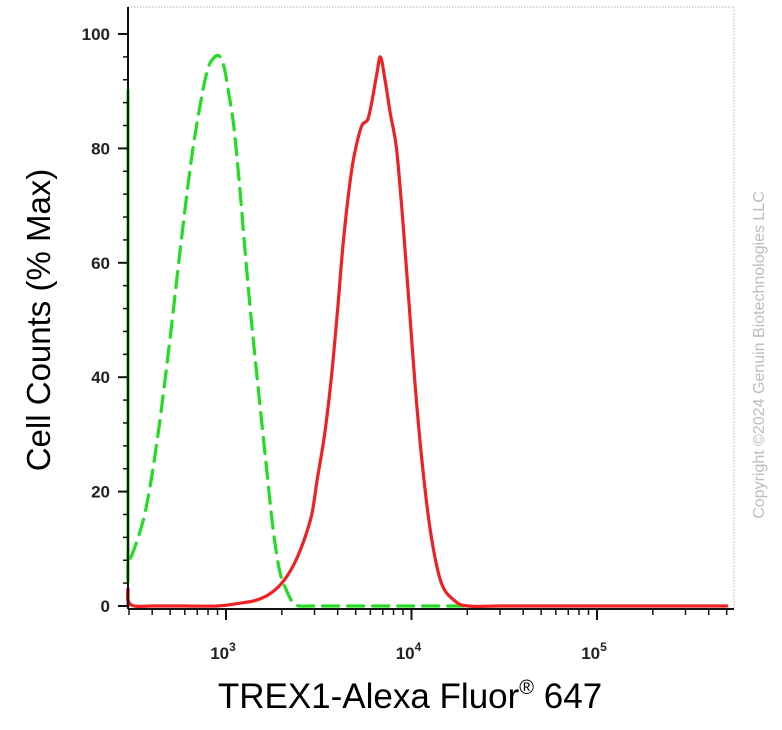  I want to click on x-tick-label: 10⁴, so click(409, 651).